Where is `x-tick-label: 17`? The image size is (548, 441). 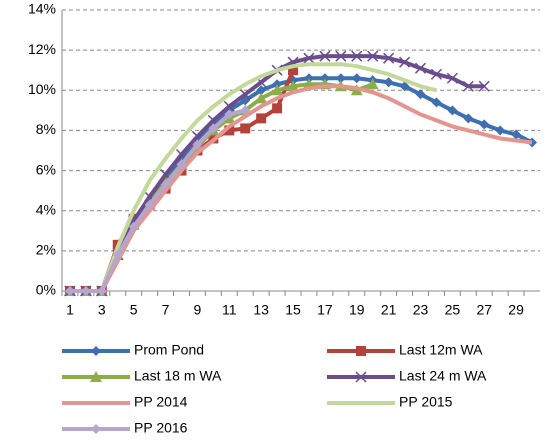 x-tick-label: 17 is located at coordinates (325, 310).